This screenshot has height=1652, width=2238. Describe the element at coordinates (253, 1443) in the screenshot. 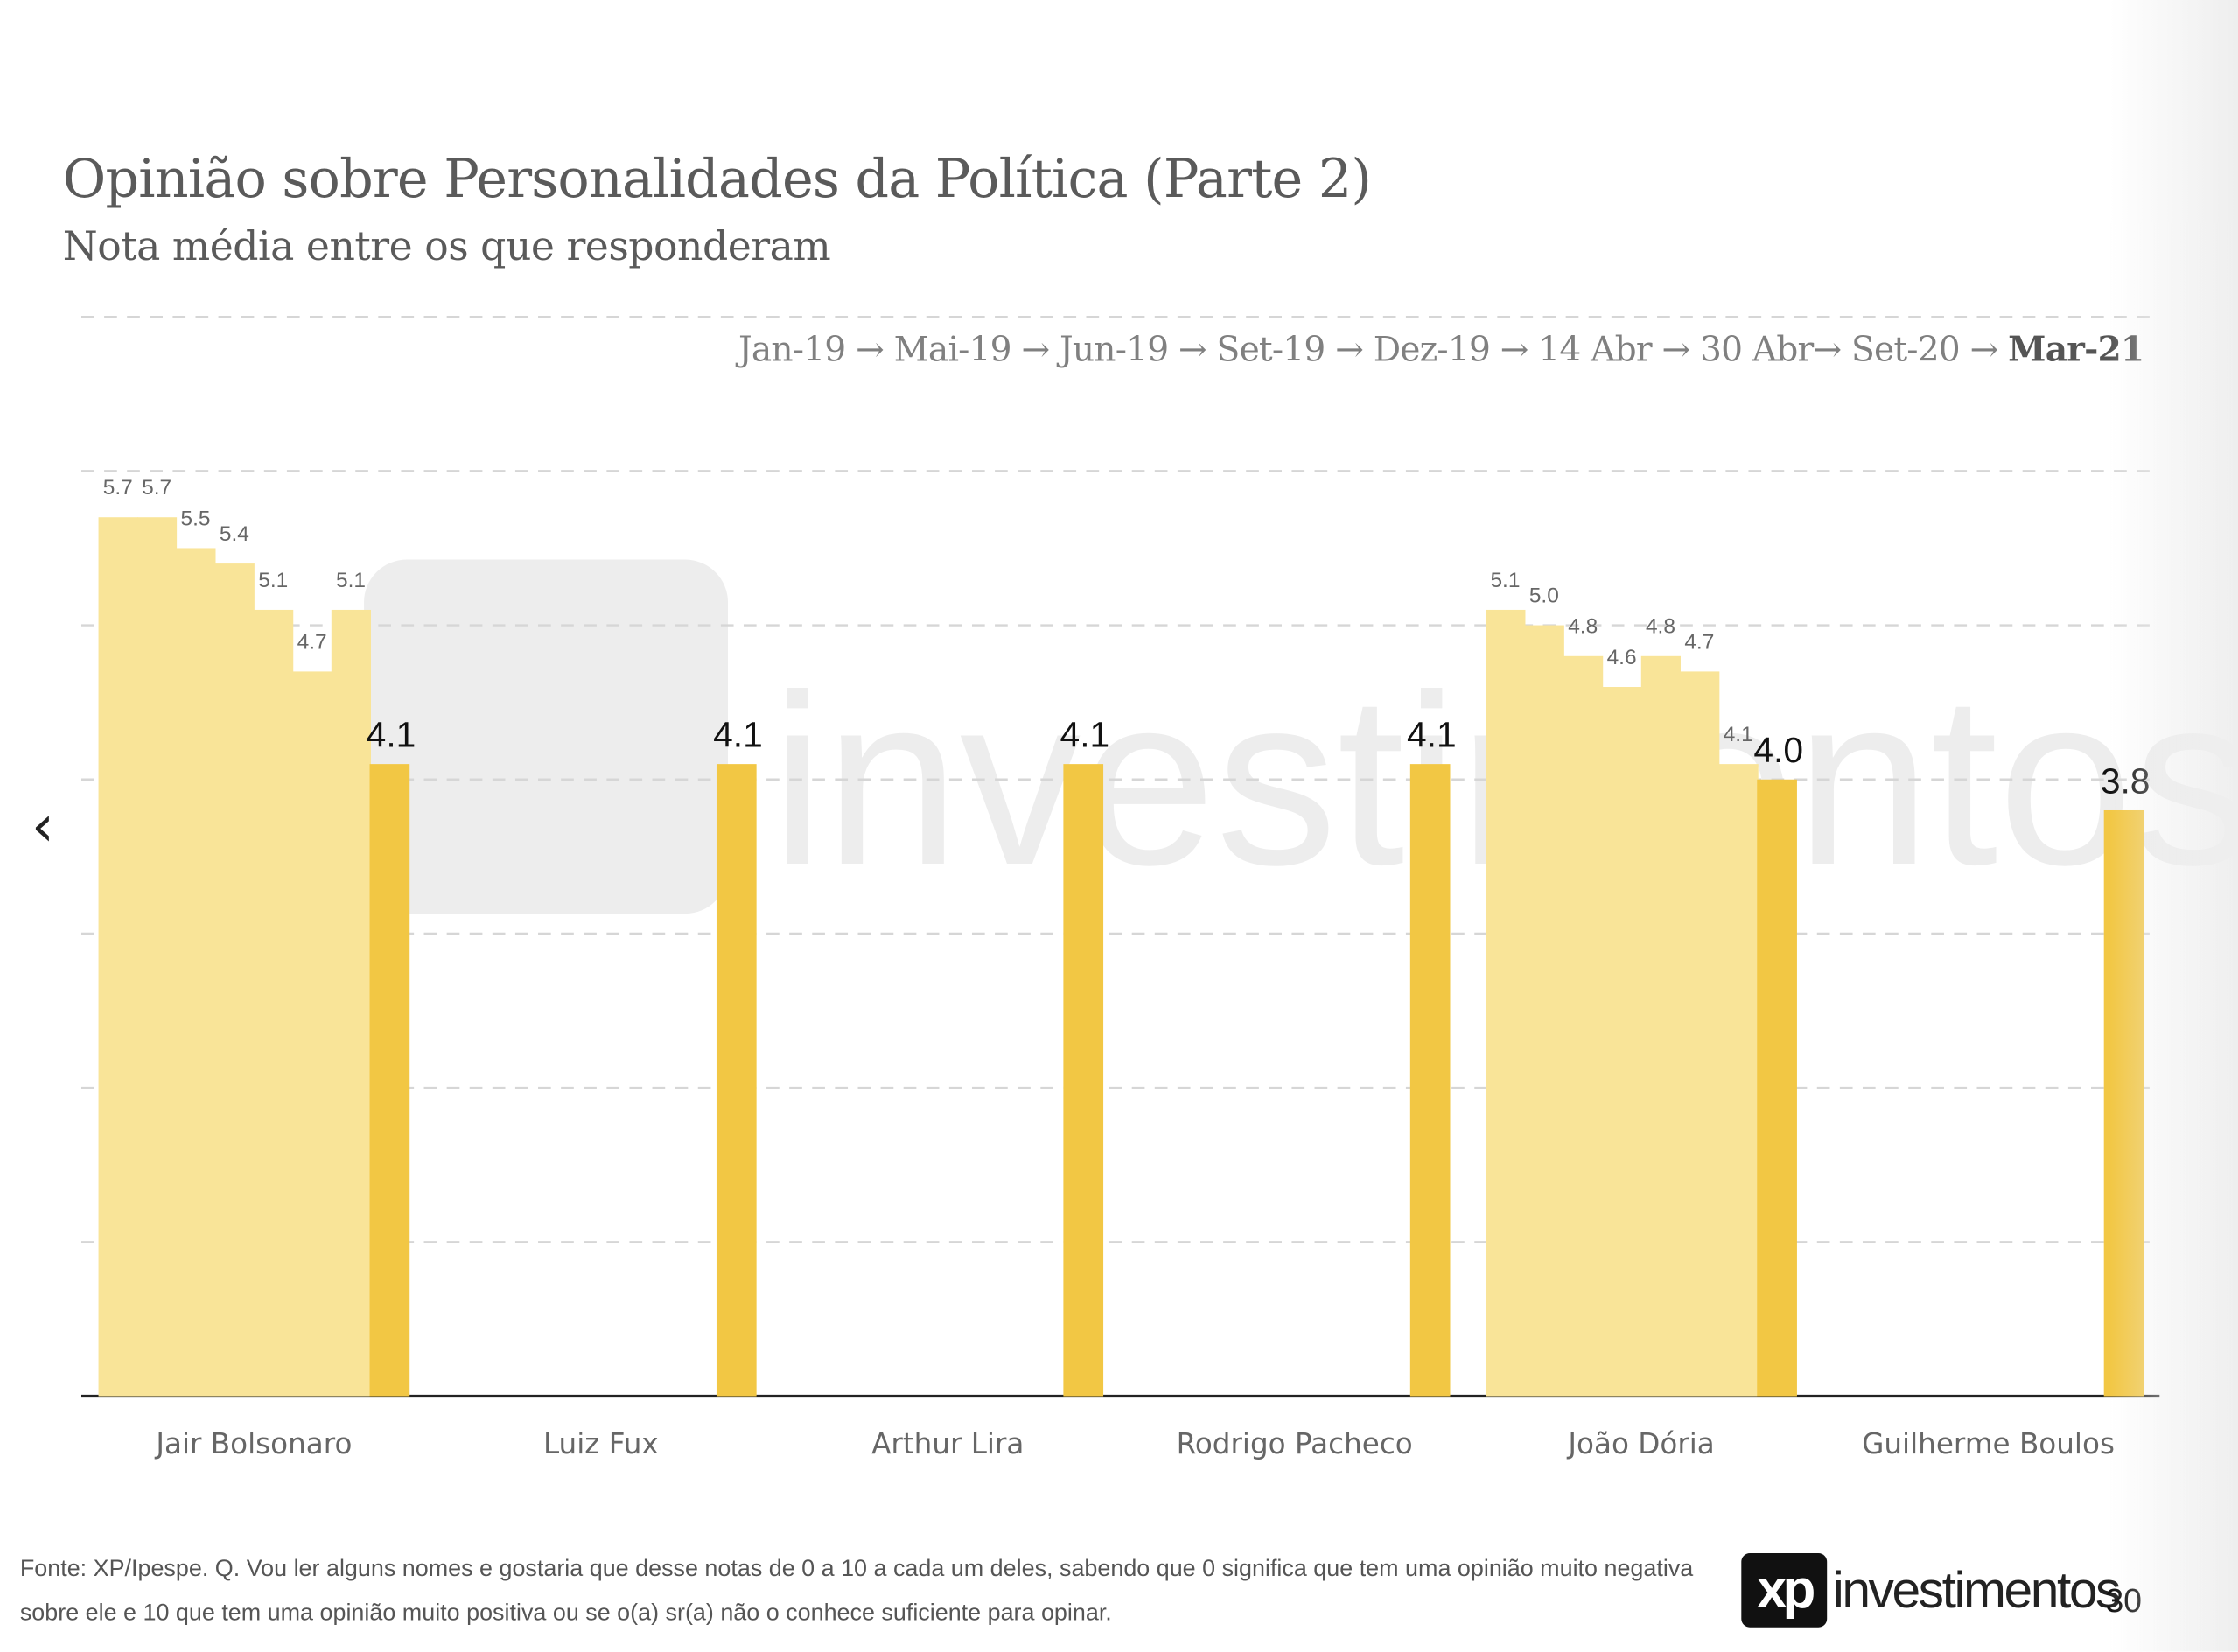

I see `category-label: Jair Bolsonaro` at that location.